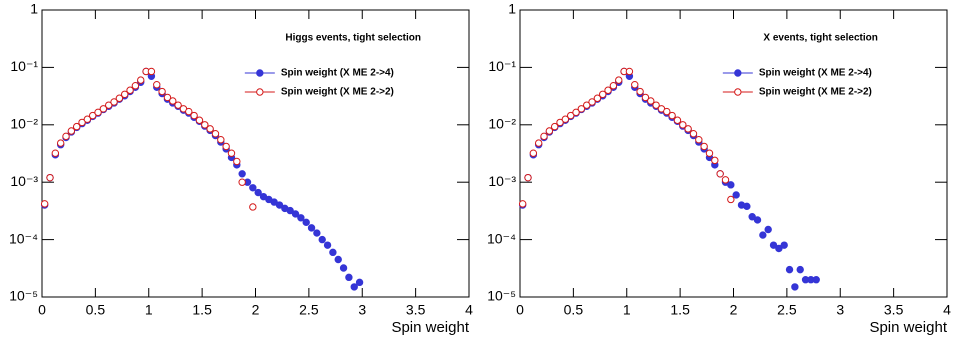 This screenshot has height=340, width=954. Describe the element at coordinates (815, 92) in the screenshot. I see `legend-label: Spin weight (X ME 2->2)` at that location.